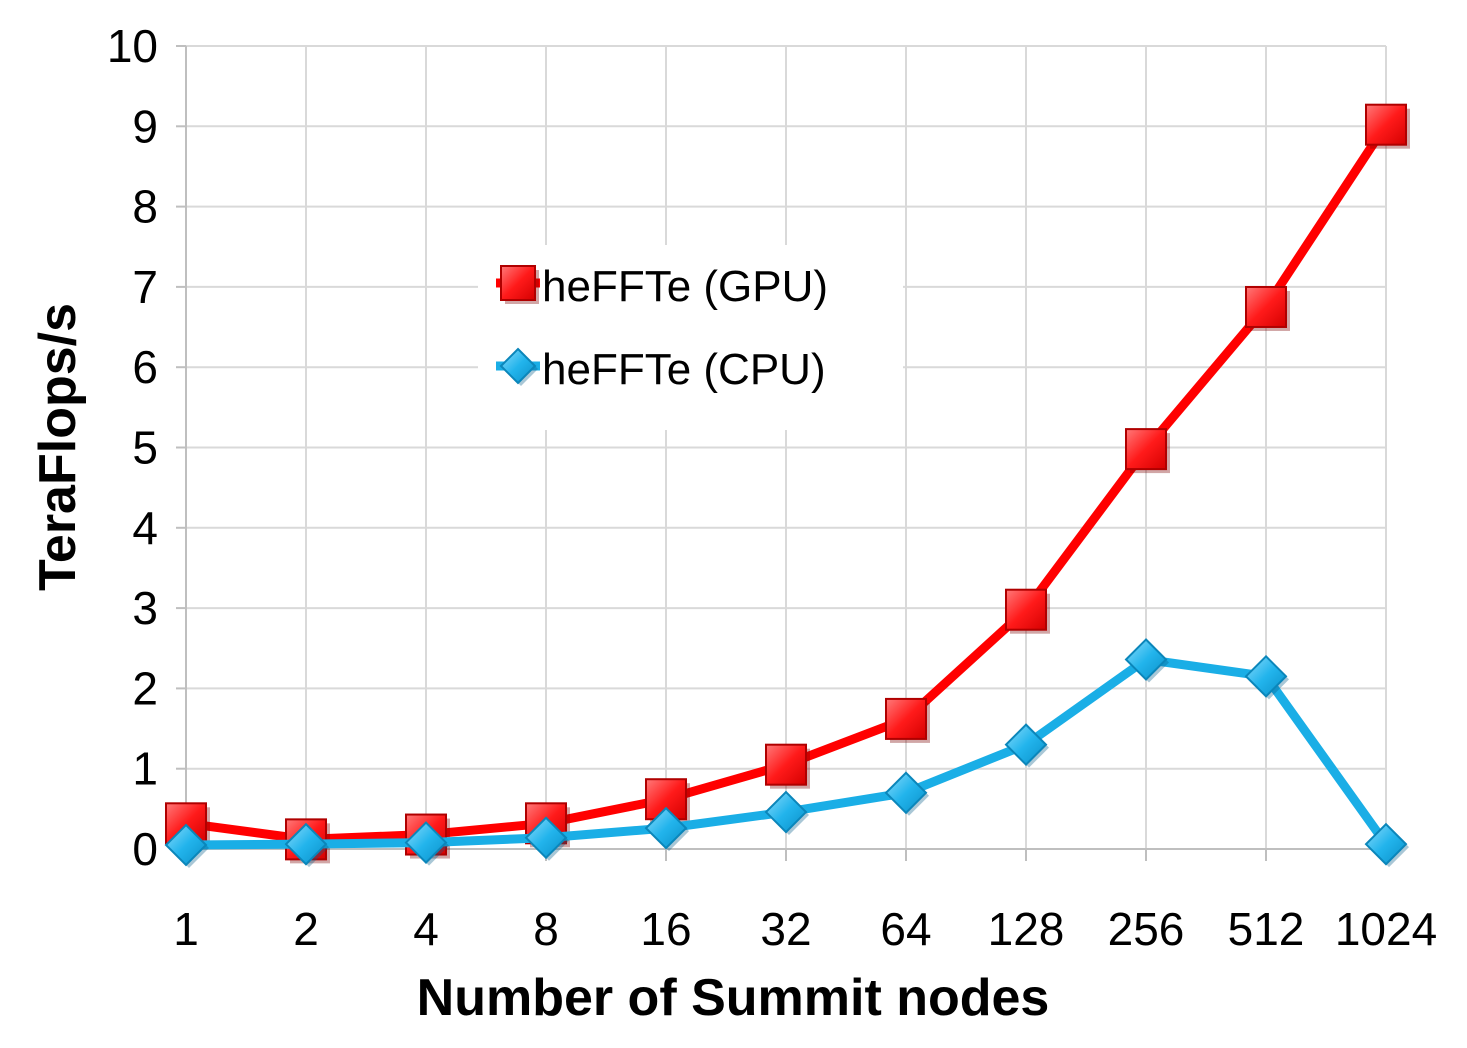 The height and width of the screenshot is (1048, 1467). I want to click on x-tick-label: 1024, so click(1386, 929).